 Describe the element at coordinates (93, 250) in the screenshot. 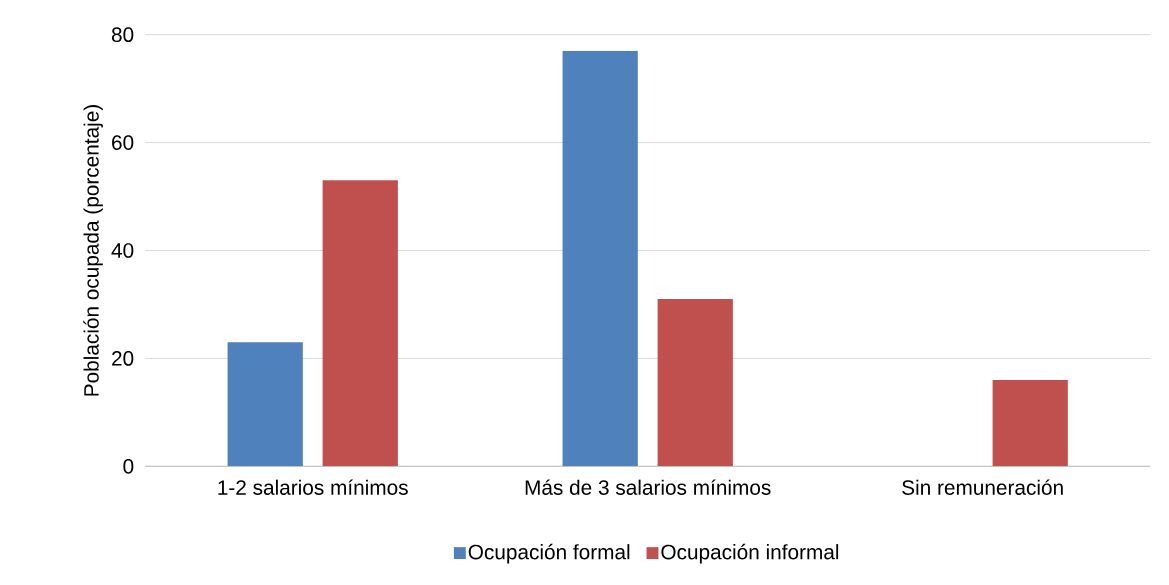

I see `y-axis-title: Población ocupada (porcentaje)` at that location.